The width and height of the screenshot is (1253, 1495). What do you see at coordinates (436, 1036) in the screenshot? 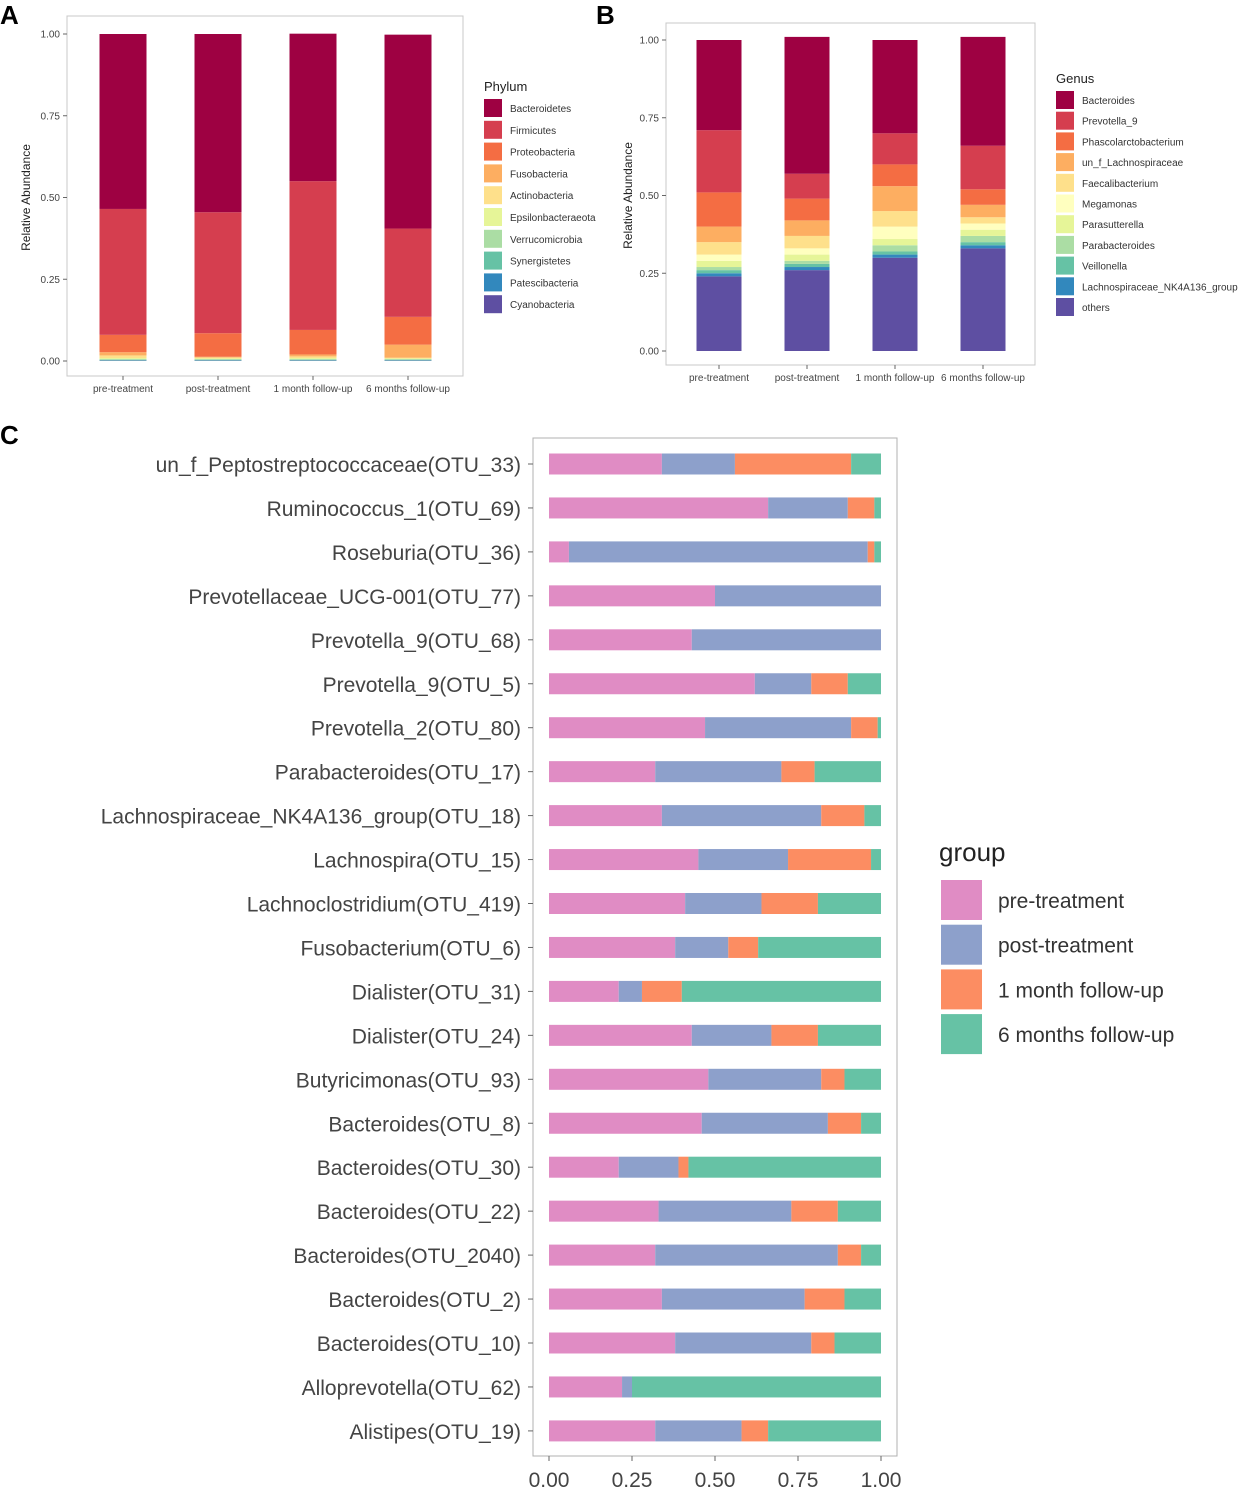
I see `y-tick-label: Dialister(OTU_24)` at bounding box center [436, 1036].